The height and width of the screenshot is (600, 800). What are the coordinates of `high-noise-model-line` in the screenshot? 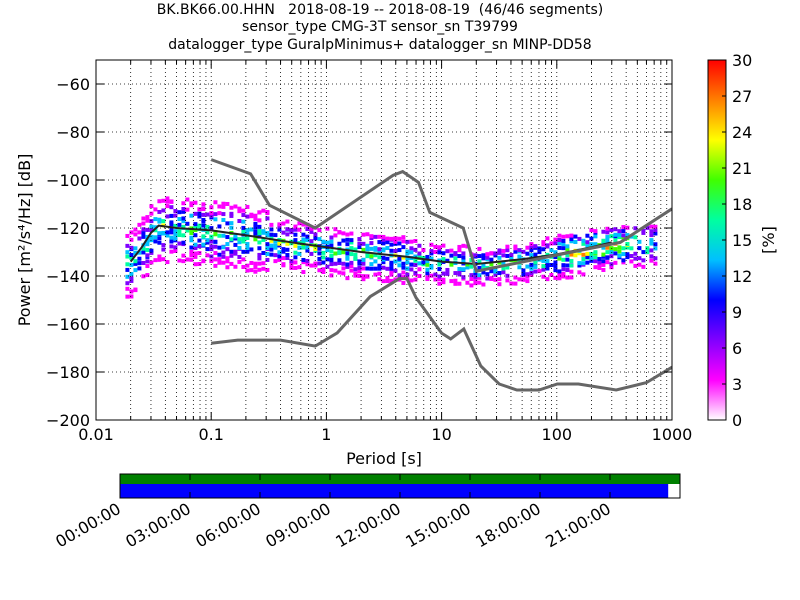 It's located at (441, 215).